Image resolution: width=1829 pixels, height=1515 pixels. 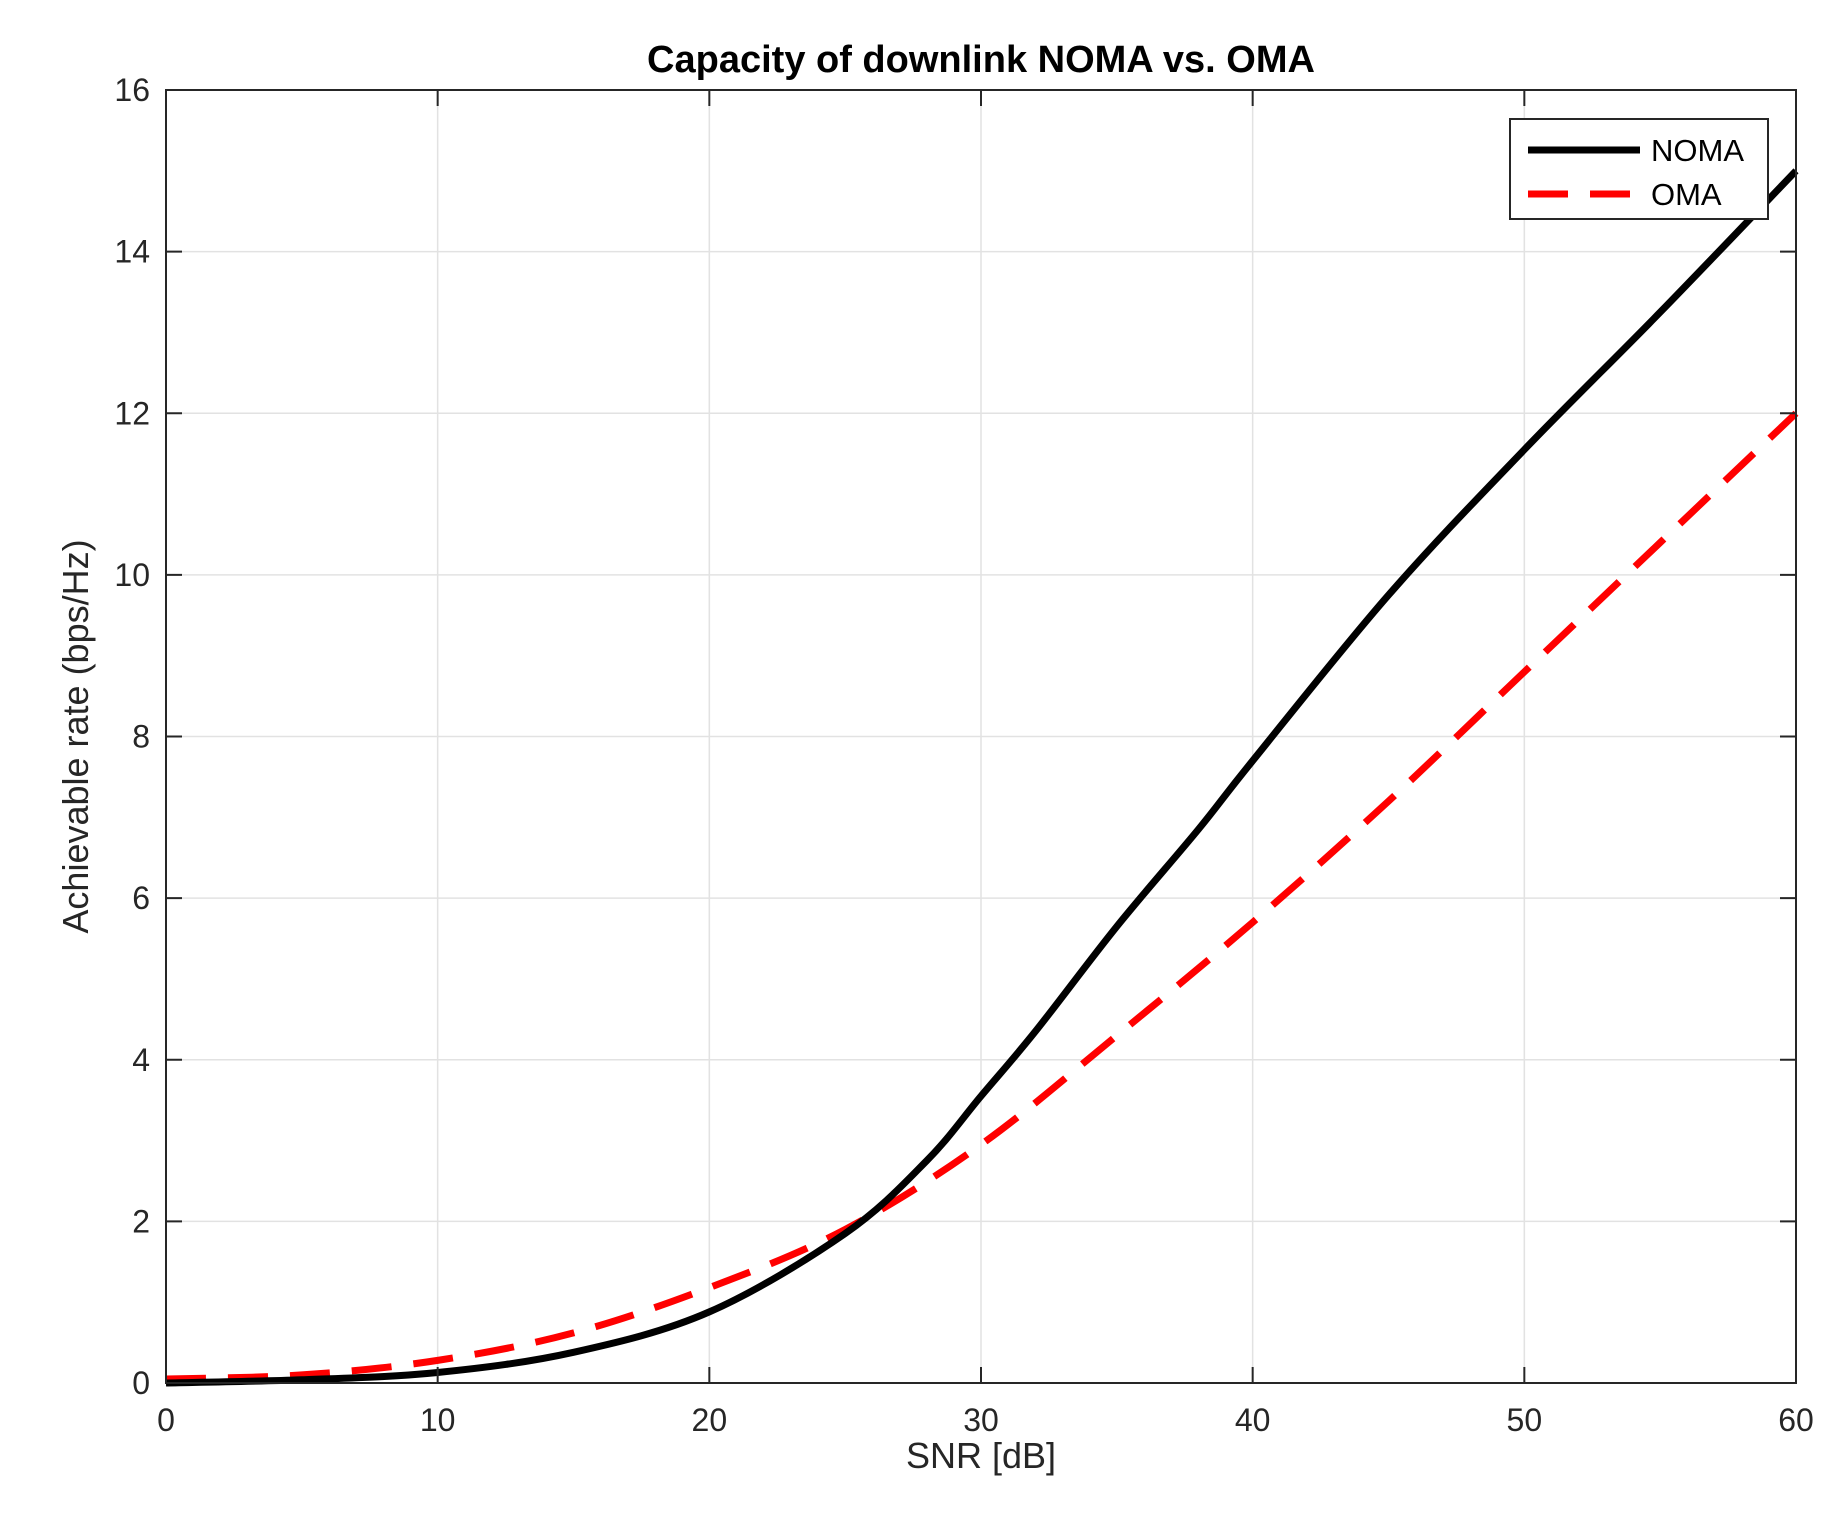 What do you see at coordinates (141, 898) in the screenshot?
I see `y-tick-label: 6` at bounding box center [141, 898].